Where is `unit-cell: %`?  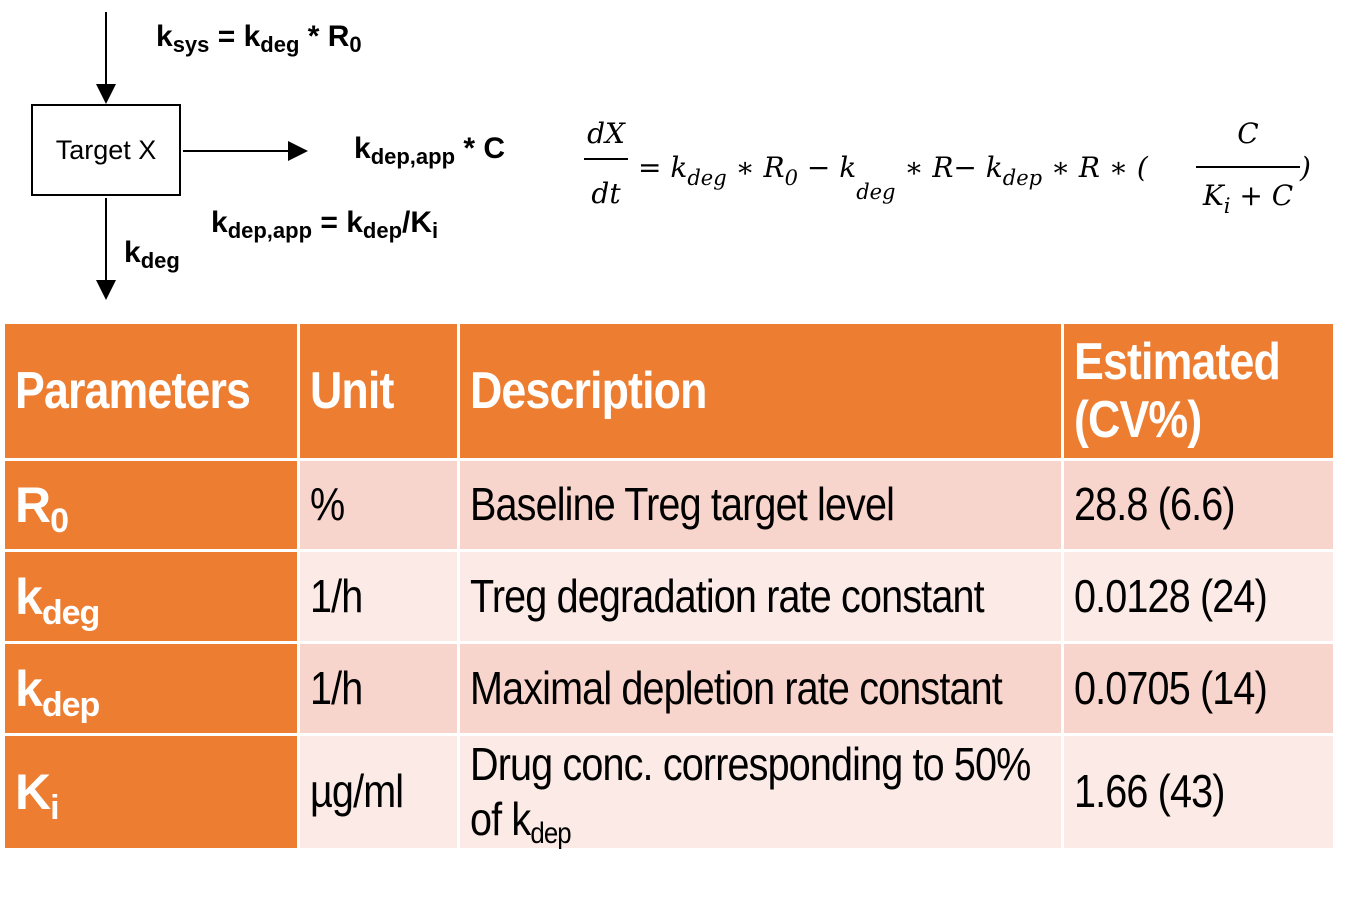
unit-cell: % is located at coordinates (378, 505).